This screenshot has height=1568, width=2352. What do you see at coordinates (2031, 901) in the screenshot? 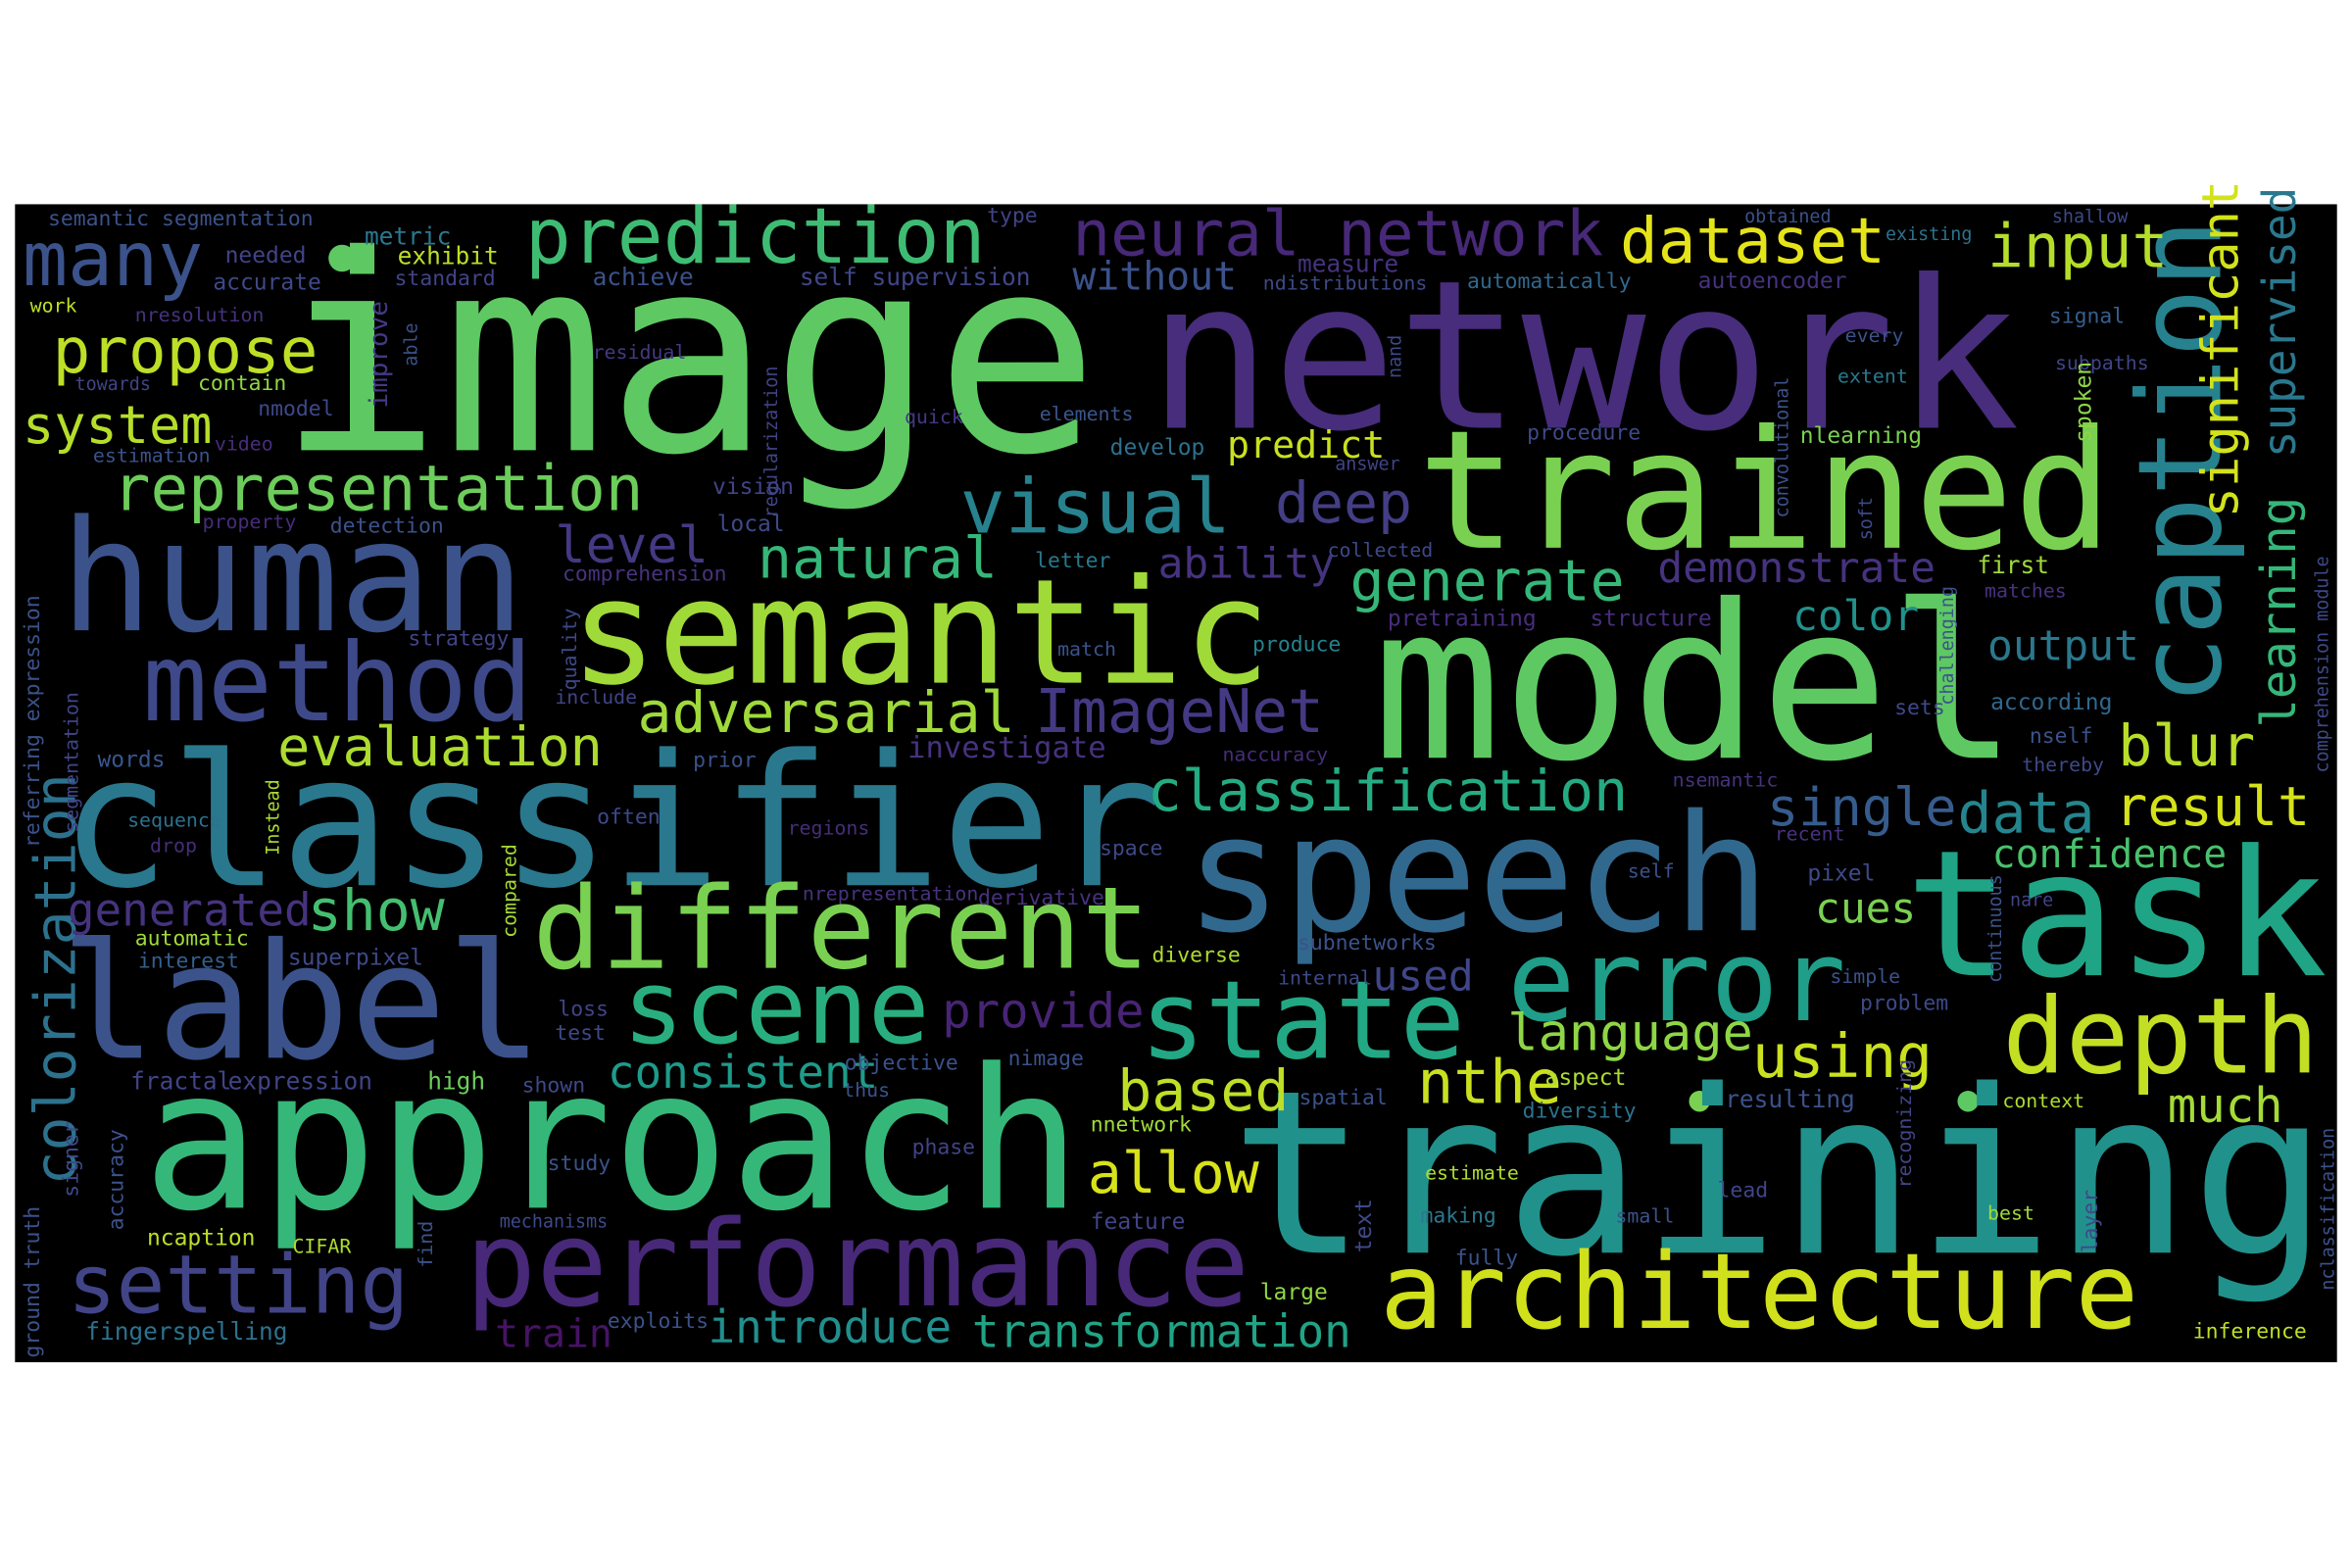
I see `word: nare` at bounding box center [2031, 901].